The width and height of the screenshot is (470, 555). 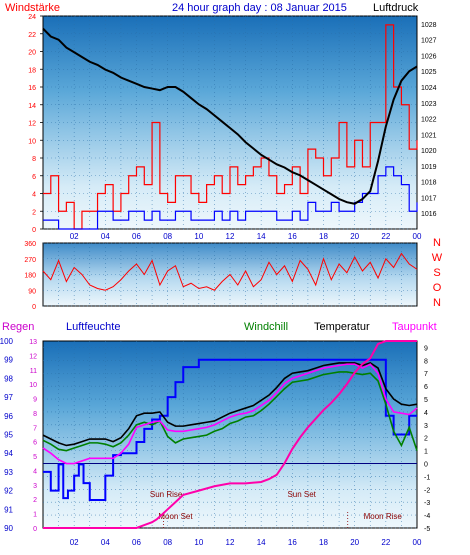 I want to click on windchill-label: Windchill, so click(x=266, y=327).